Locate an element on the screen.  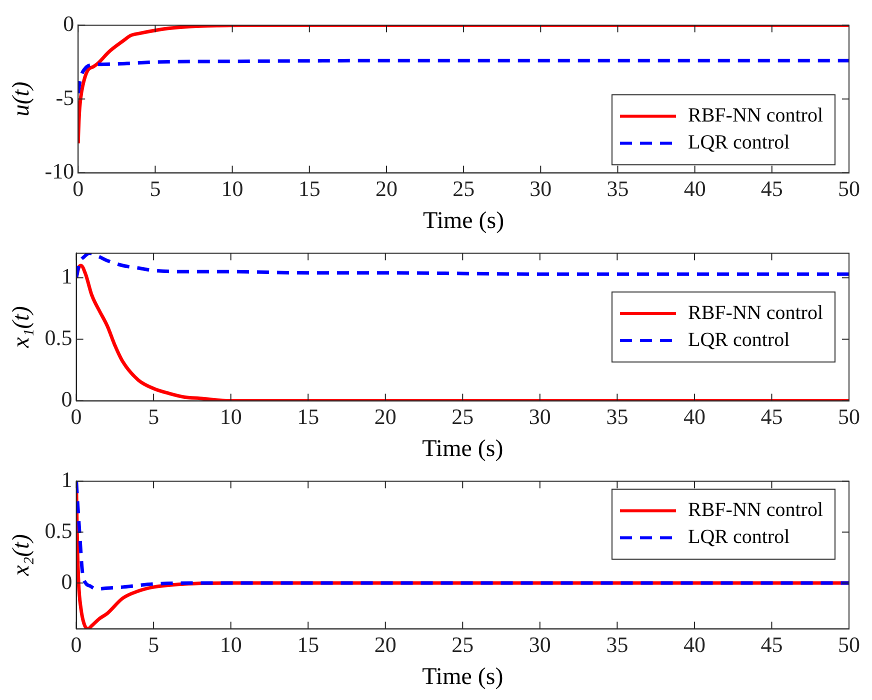
y-axis-title: x₁(t) is located at coordinates (21, 327).